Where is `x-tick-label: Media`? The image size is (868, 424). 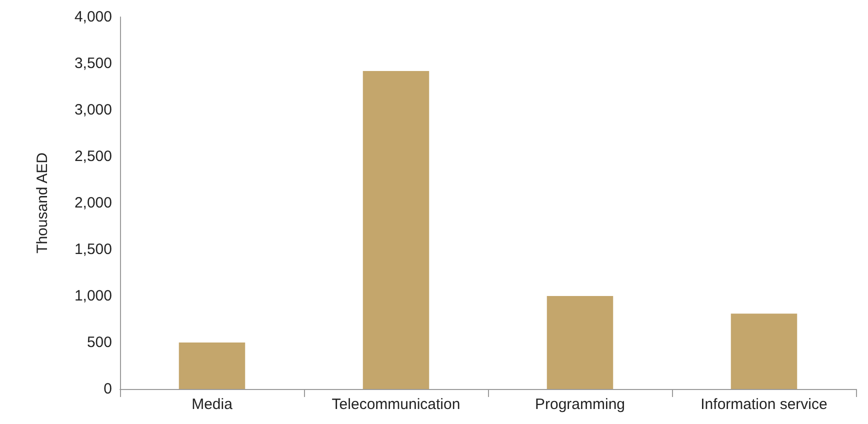
x-tick-label: Media is located at coordinates (213, 404).